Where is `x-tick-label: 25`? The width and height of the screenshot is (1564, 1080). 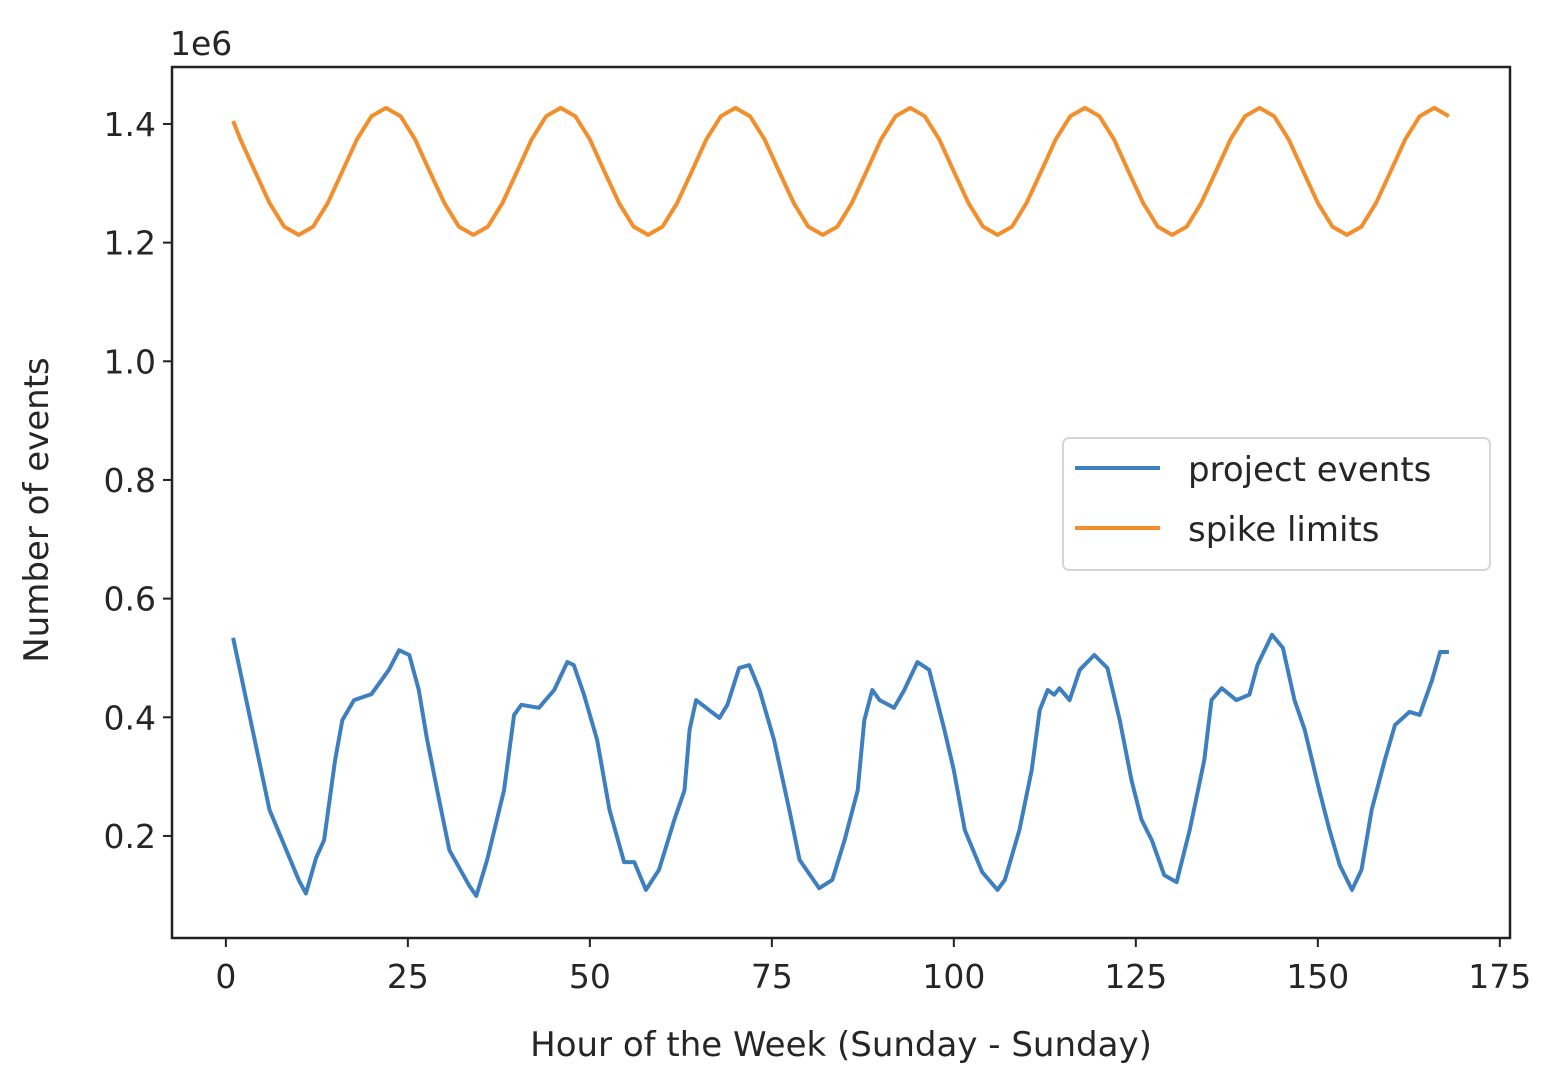 x-tick-label: 25 is located at coordinates (408, 976).